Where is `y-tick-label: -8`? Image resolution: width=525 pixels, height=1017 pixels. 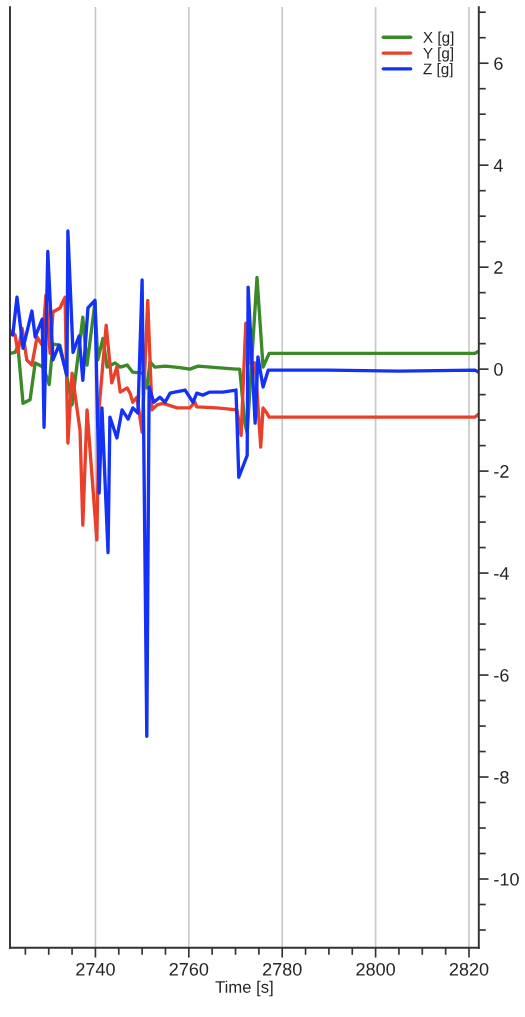 y-tick-label: -8 is located at coordinates (501, 777).